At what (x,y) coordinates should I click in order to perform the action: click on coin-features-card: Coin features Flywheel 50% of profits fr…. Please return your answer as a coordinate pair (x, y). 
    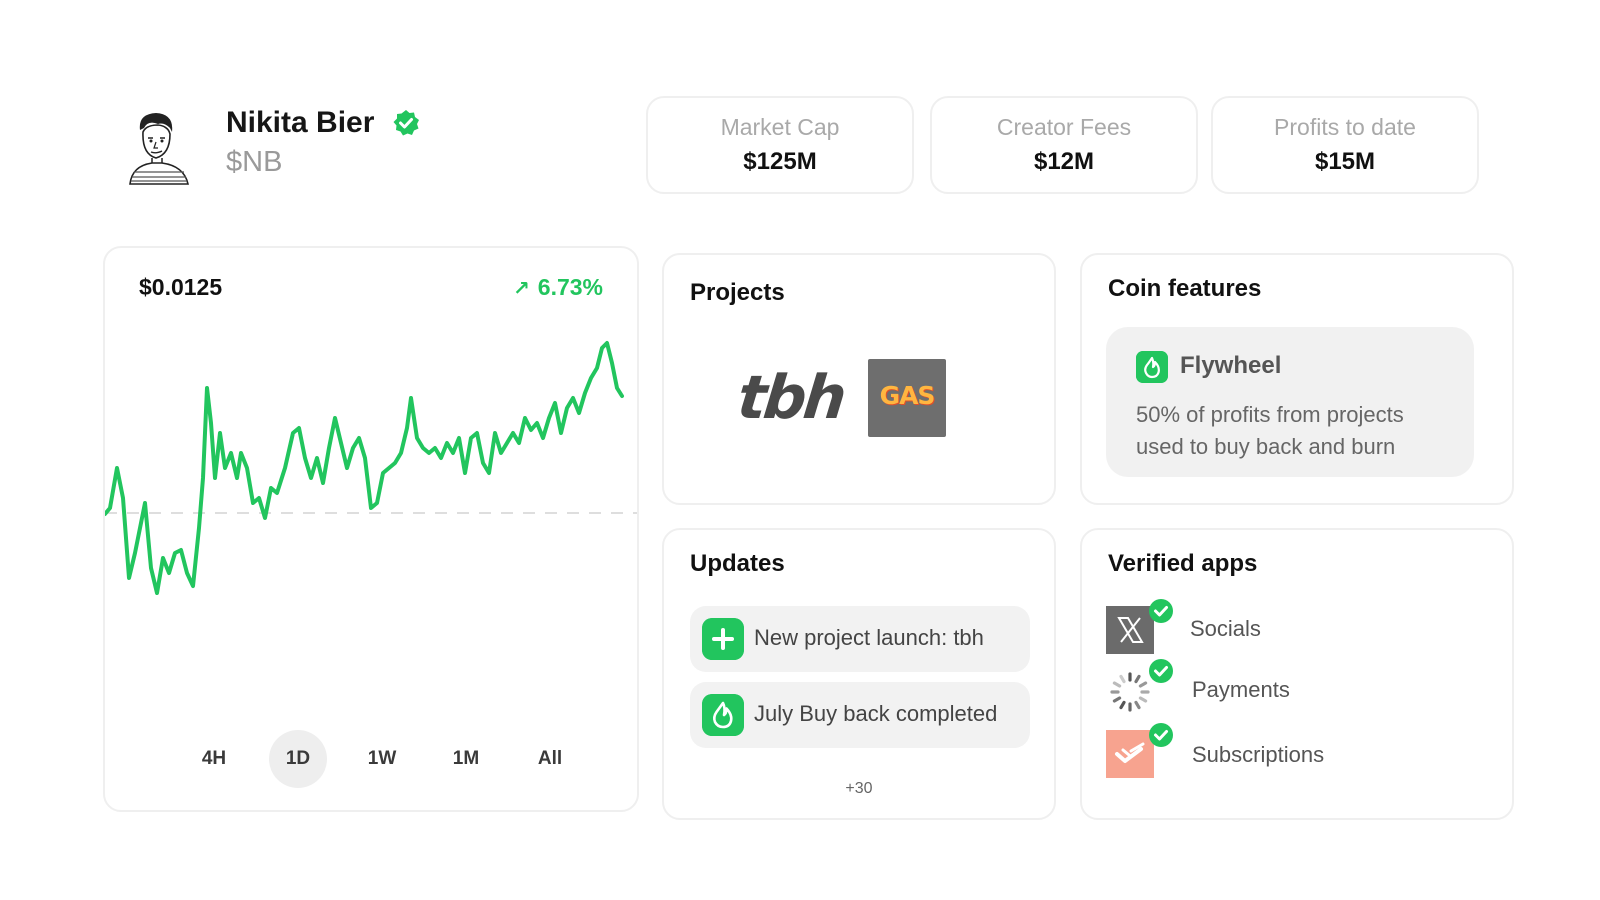
    Looking at the image, I should click on (1297, 379).